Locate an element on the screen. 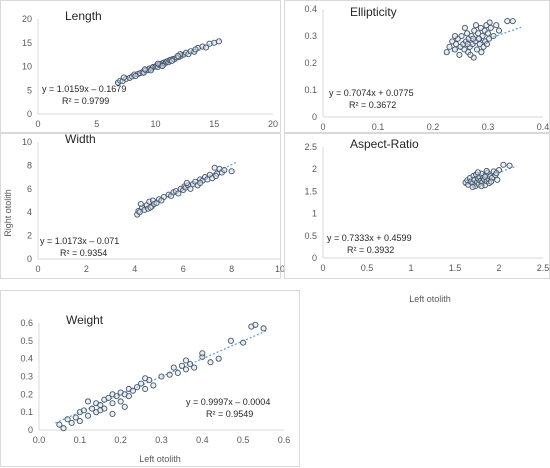 Image resolution: width=550 pixels, height=468 pixels. x-tick-label: 0.0 is located at coordinates (39, 440).